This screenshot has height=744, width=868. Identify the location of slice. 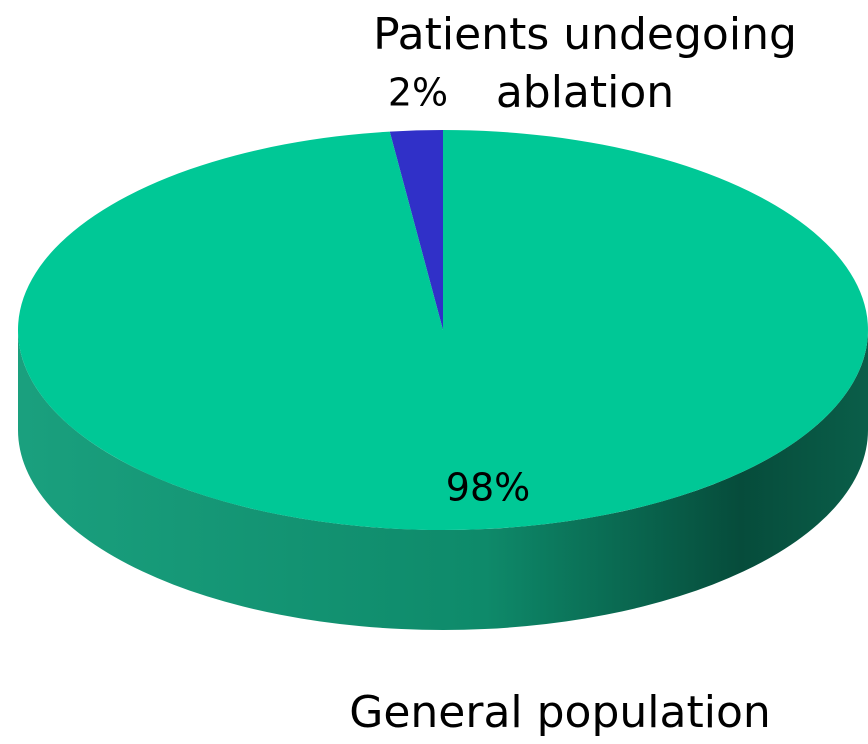
(416, 230).